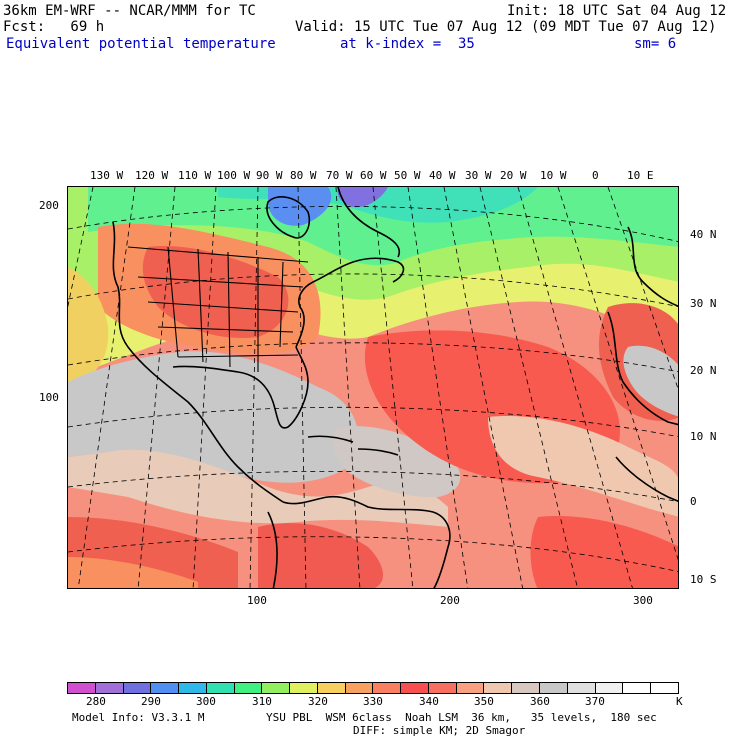 The image size is (740, 740). I want to click on lon-label: 110 W, so click(195, 175).